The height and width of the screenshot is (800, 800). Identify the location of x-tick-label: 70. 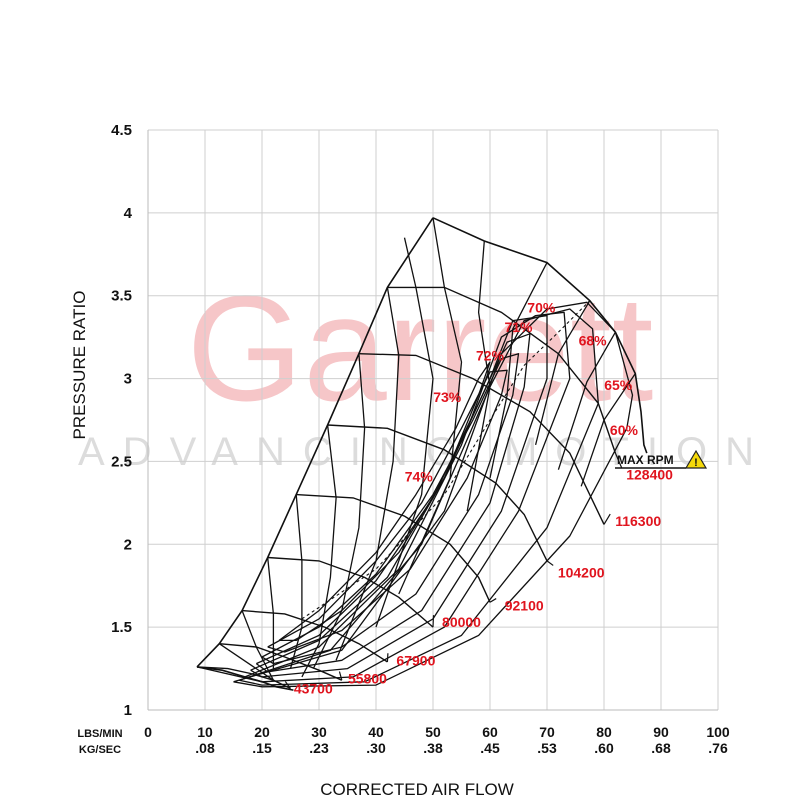
(547, 732).